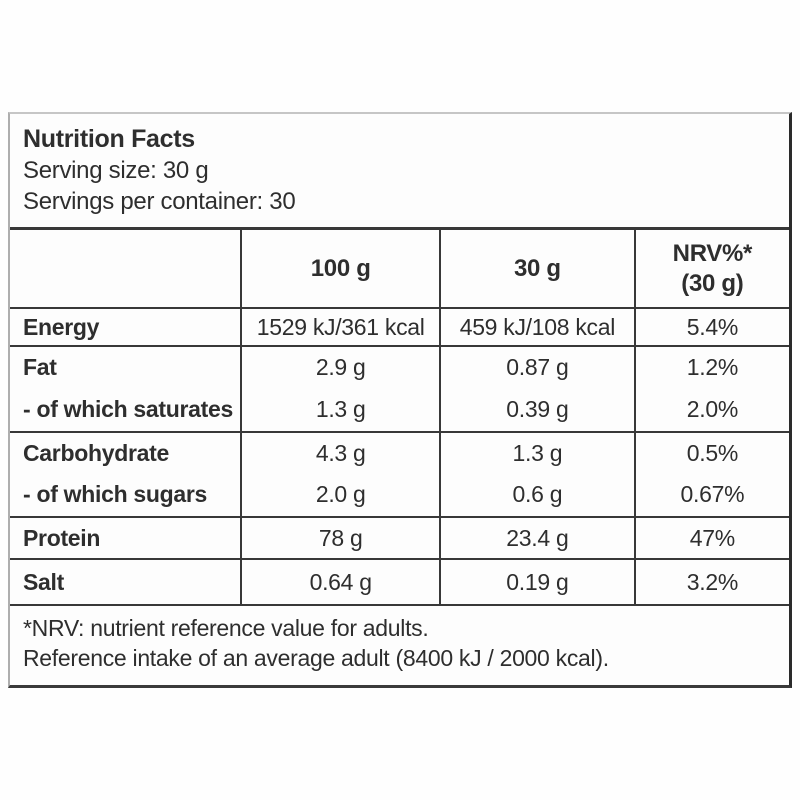  What do you see at coordinates (341, 367) in the screenshot?
I see `value-per-100g: 2.9 g` at bounding box center [341, 367].